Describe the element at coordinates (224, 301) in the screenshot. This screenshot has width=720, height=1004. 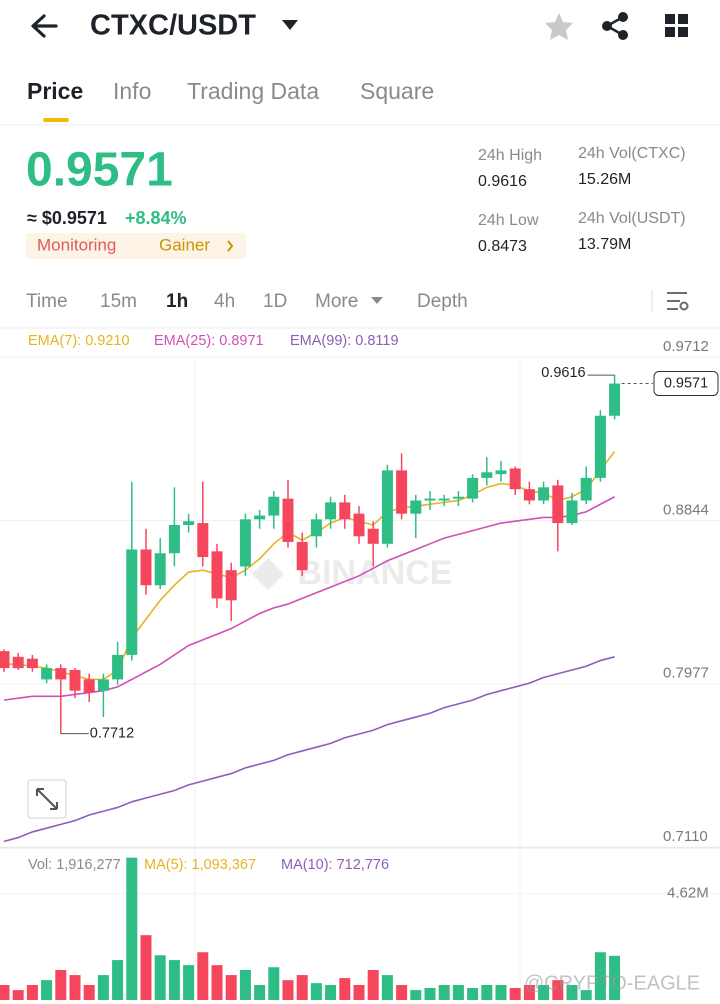
I see `interval: 4h` at that location.